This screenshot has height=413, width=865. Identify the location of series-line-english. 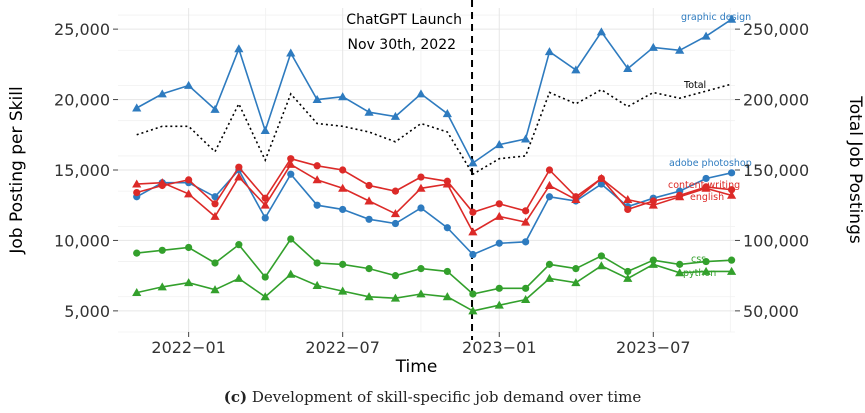
(434, 198).